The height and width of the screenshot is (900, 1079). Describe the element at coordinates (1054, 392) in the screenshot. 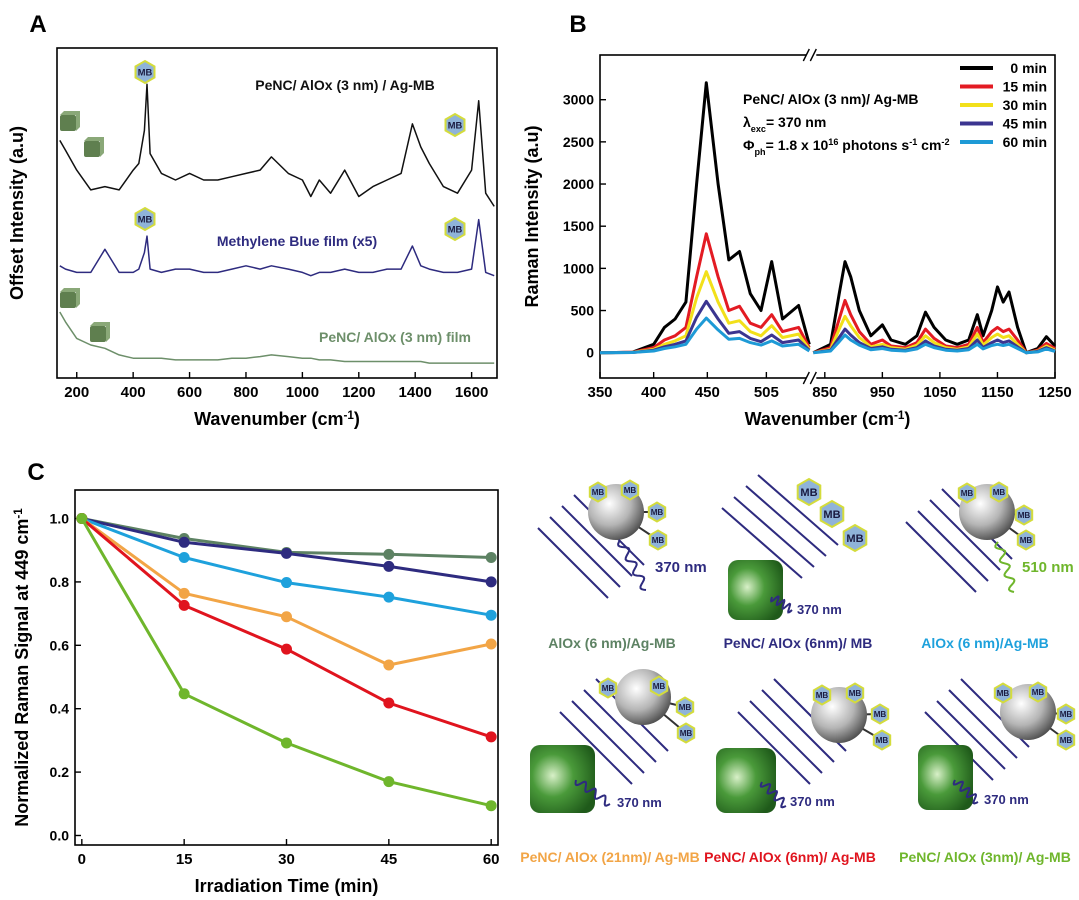

I see `x-tick-label: 1250` at that location.